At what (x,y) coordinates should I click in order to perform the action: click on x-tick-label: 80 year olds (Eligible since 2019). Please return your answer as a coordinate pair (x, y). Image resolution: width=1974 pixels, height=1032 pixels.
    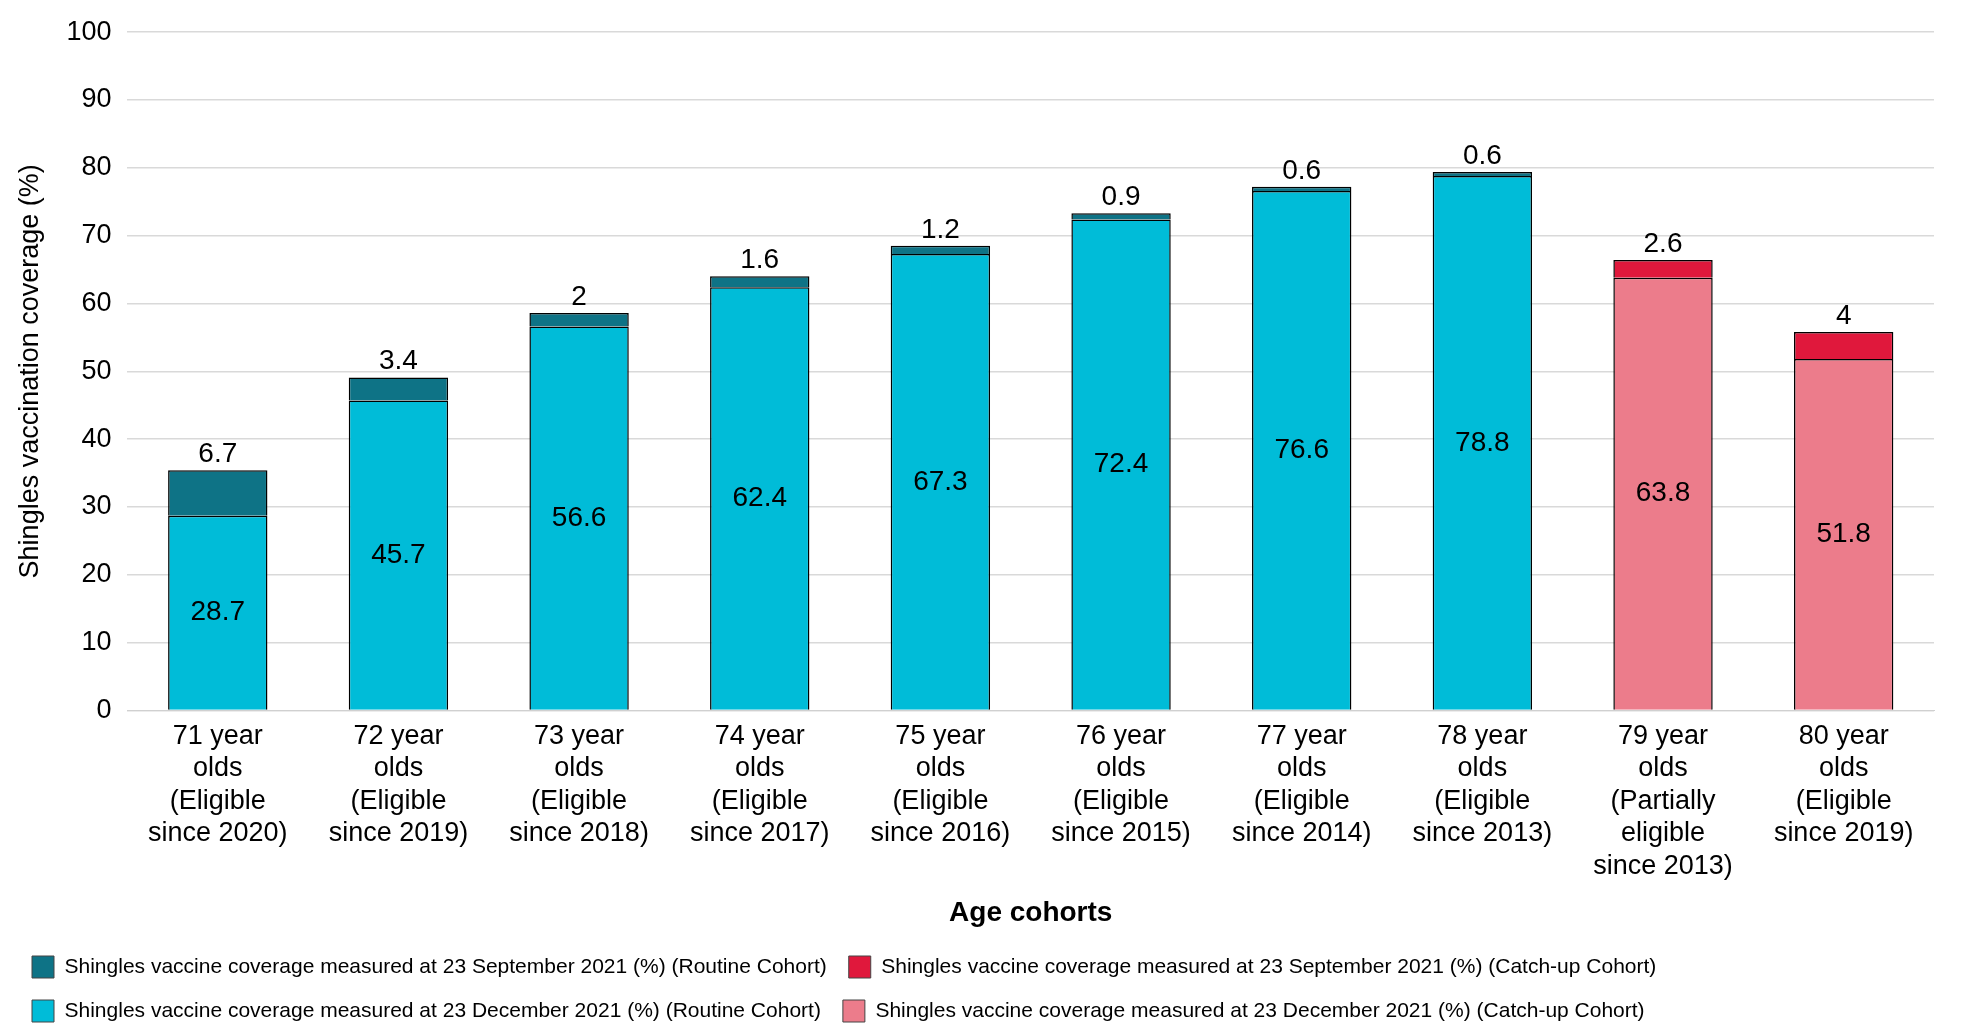
    Looking at the image, I should click on (1843, 784).